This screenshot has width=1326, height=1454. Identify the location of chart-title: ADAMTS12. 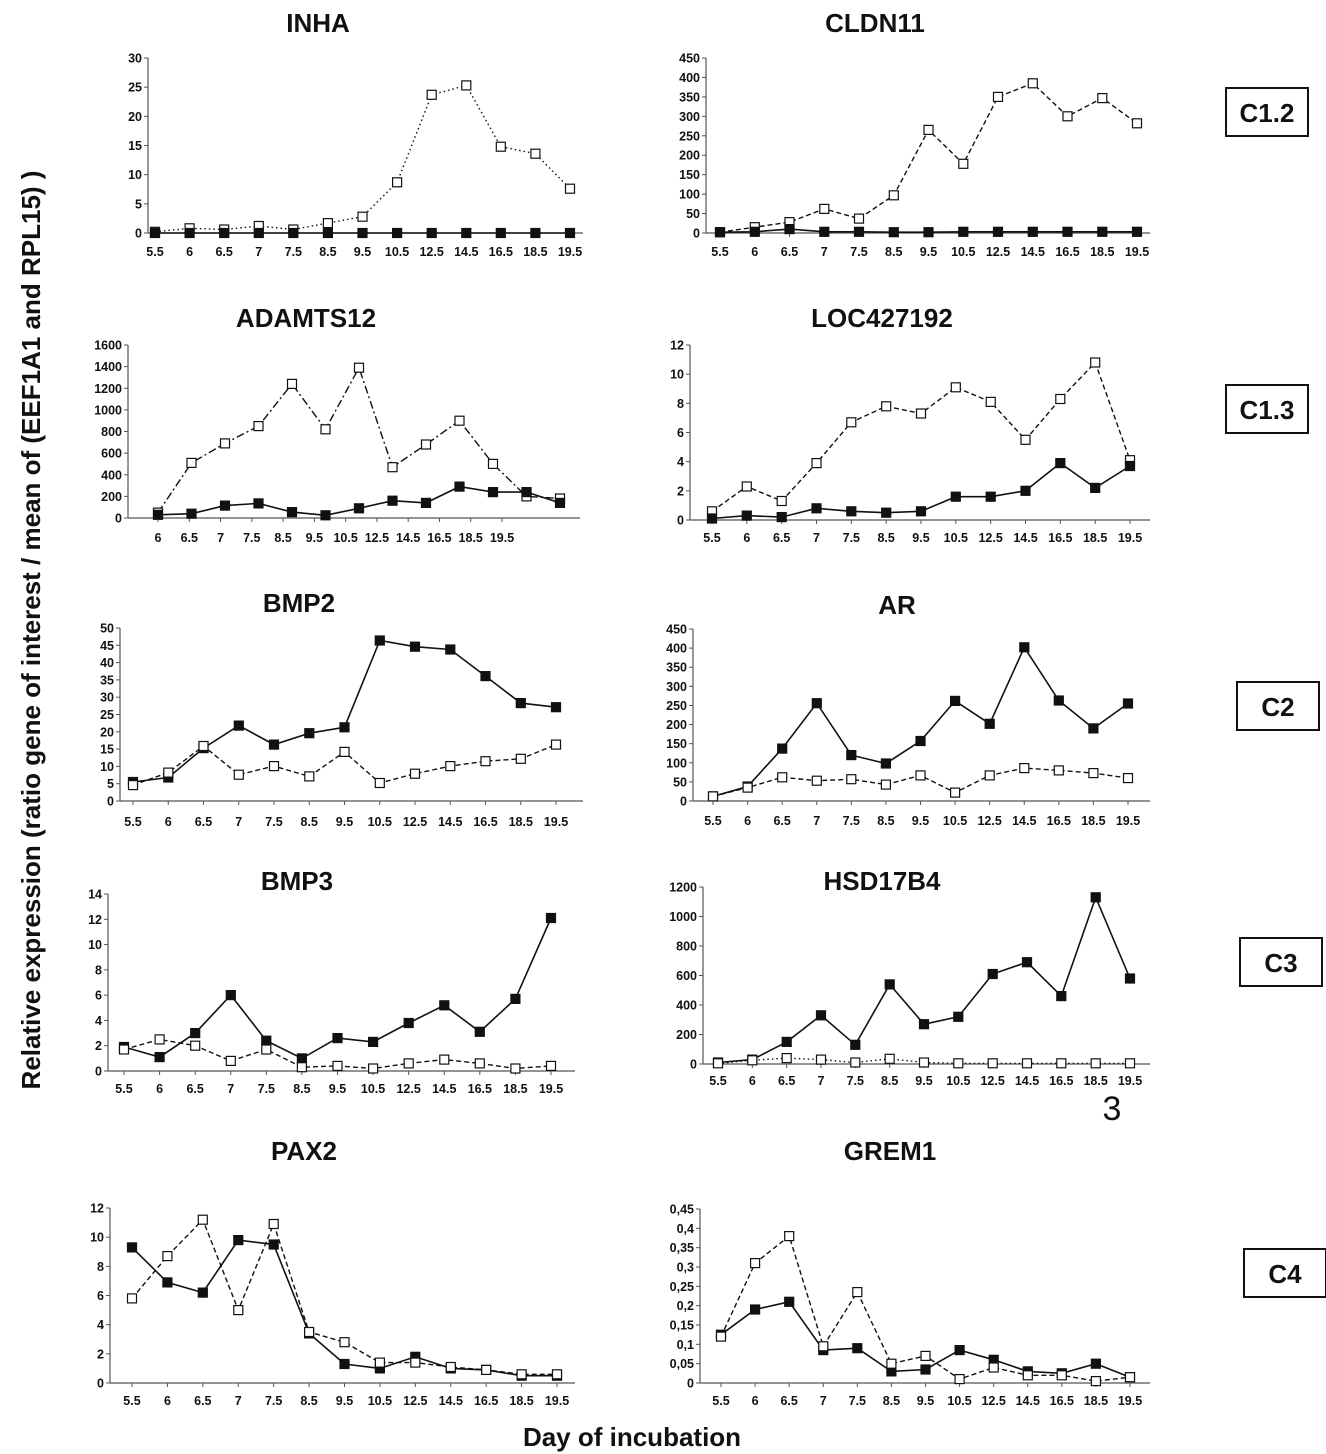
(306, 318).